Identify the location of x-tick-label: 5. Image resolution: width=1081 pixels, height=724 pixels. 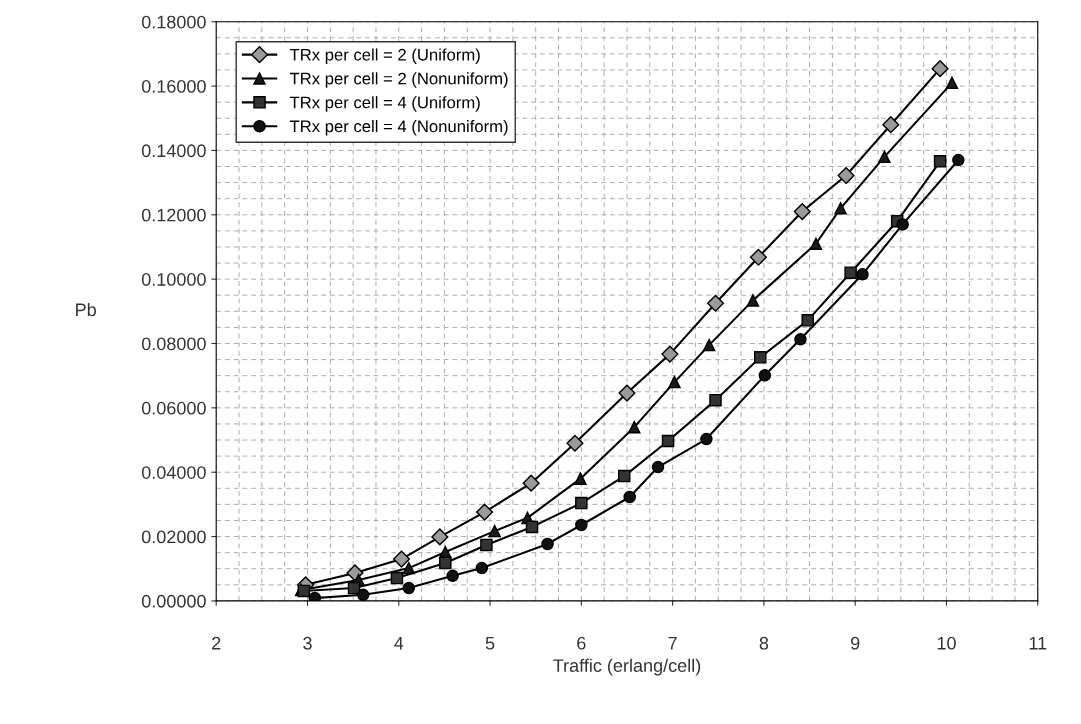
(490, 643).